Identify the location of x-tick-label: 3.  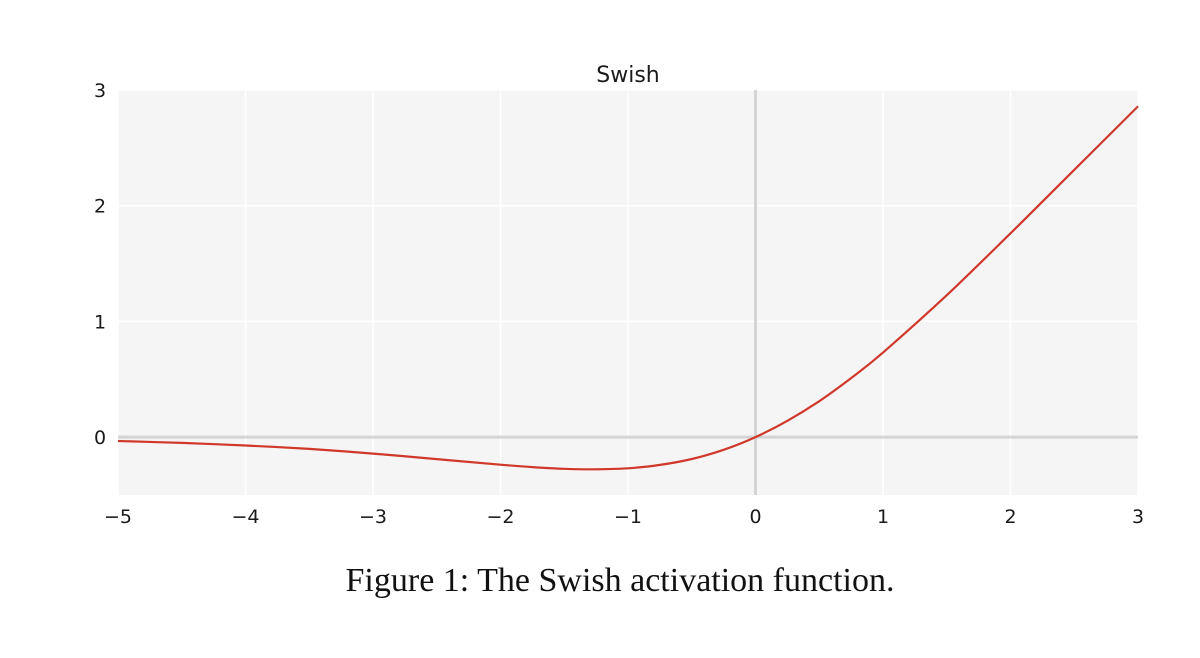
(1138, 517).